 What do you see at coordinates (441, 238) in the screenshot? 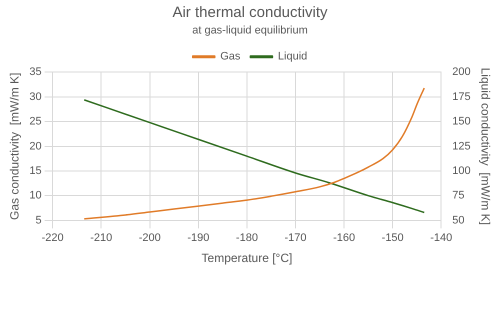
I see `x-tick-label: -140` at bounding box center [441, 238].